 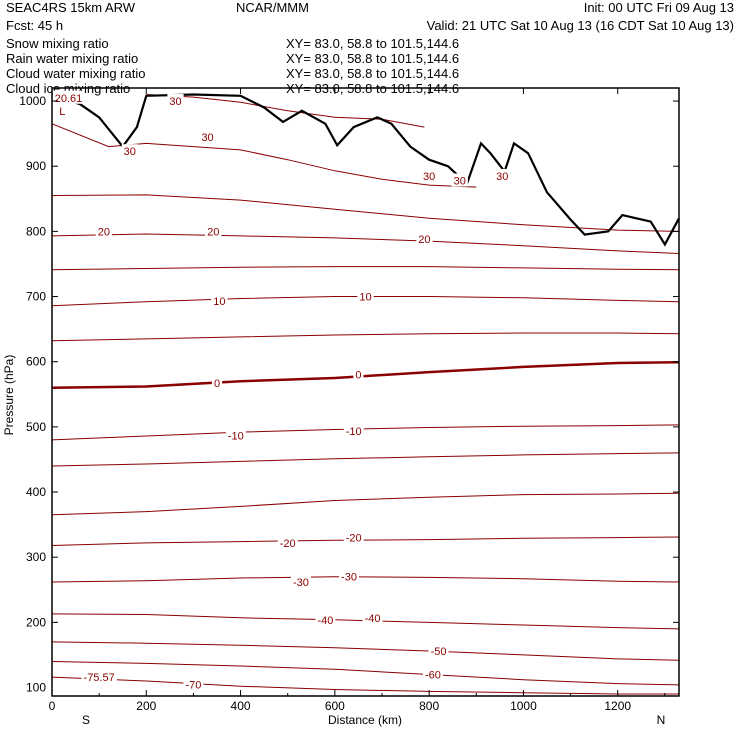 I want to click on contour-label: -50, so click(x=439, y=652).